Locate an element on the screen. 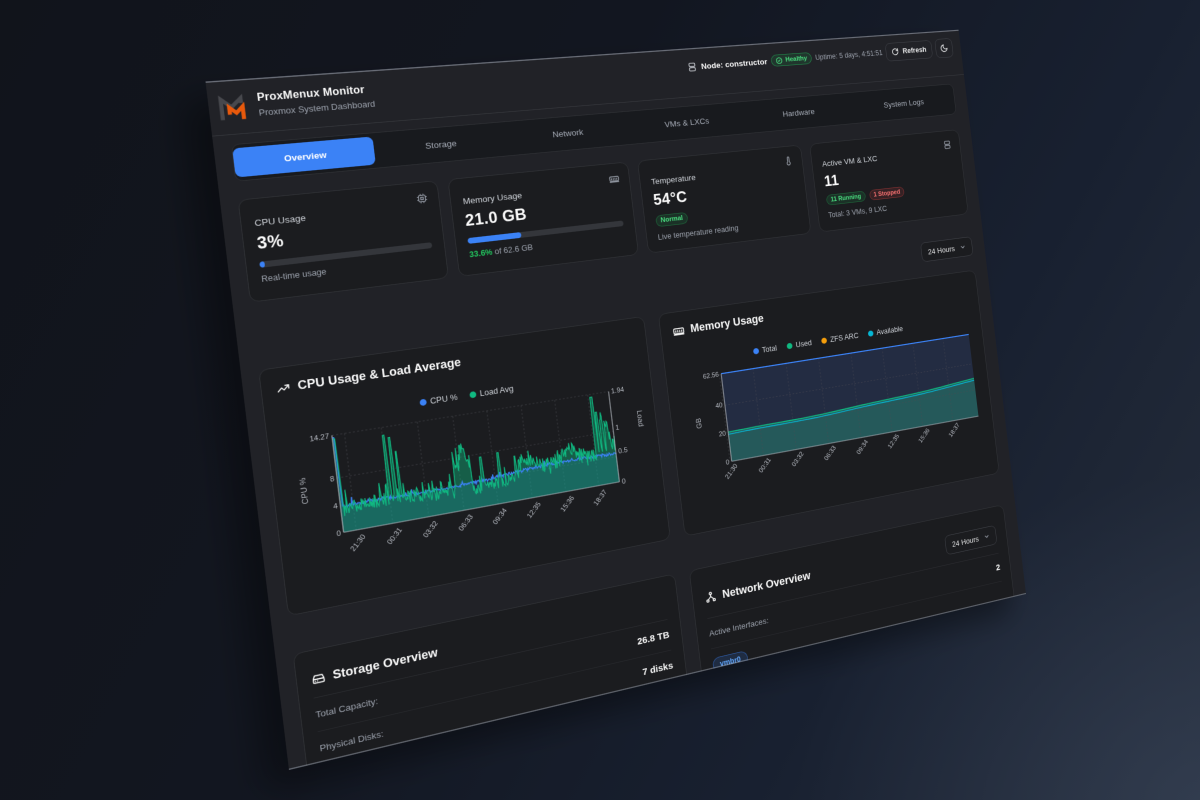 The width and height of the screenshot is (1200, 800). svg-text: 40 is located at coordinates (719, 405).